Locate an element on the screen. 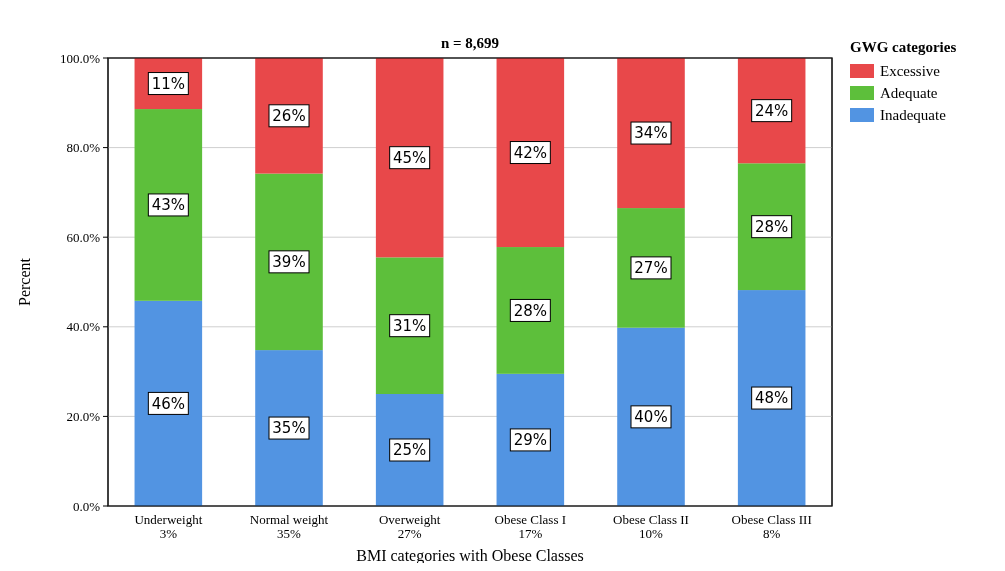 Image resolution: width=1005 pixels, height=571 pixels. data-label: 34% is located at coordinates (651, 133).